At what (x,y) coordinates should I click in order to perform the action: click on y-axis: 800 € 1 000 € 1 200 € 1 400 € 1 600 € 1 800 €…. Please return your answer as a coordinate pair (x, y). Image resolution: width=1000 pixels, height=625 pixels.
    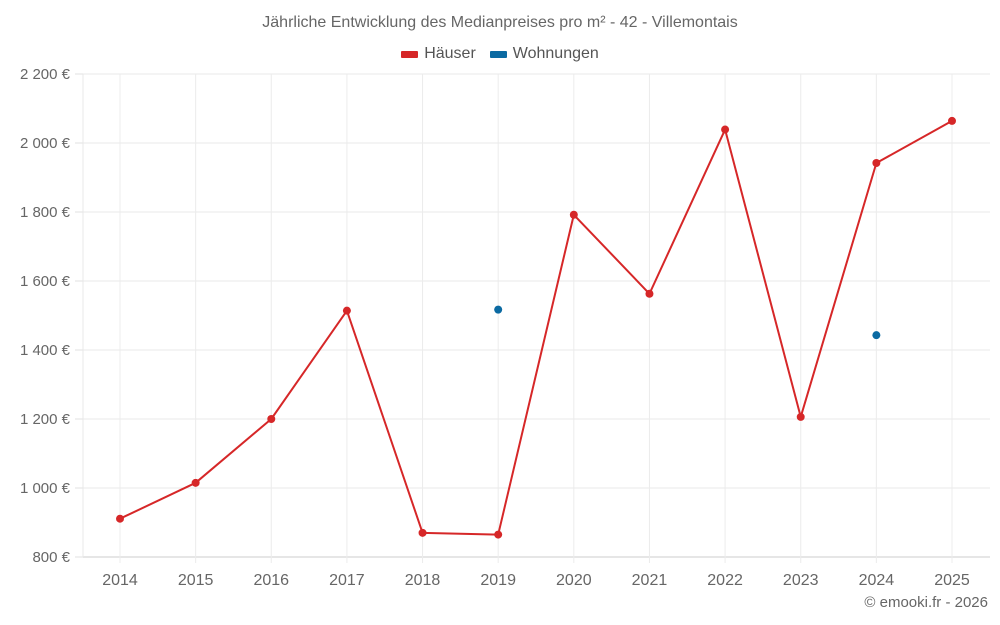
    Looking at the image, I should click on (45, 316).